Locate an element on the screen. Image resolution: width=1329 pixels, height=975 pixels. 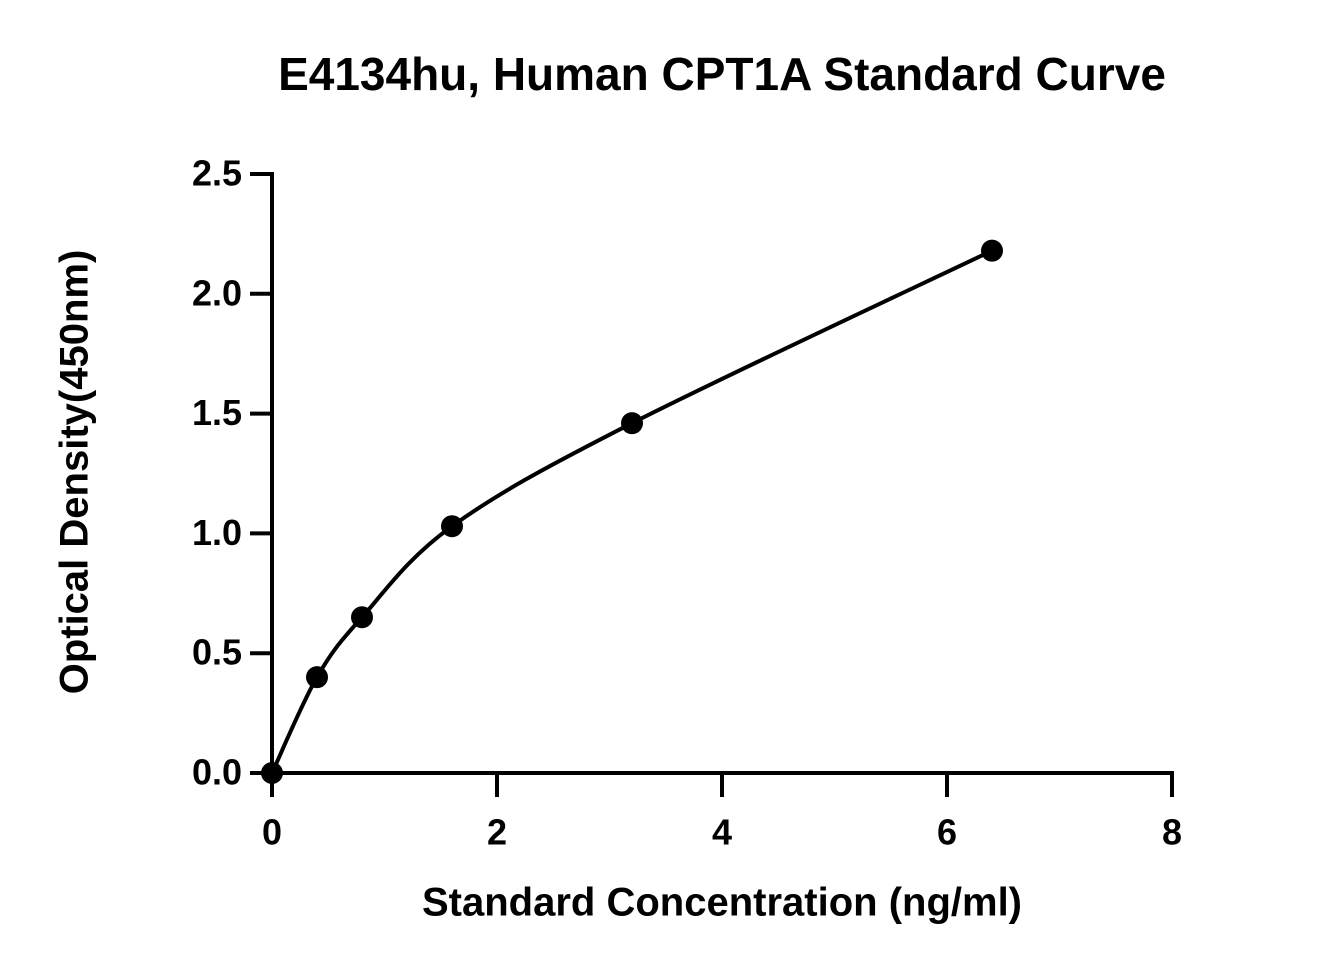
x-tick-label: 2 is located at coordinates (497, 832).